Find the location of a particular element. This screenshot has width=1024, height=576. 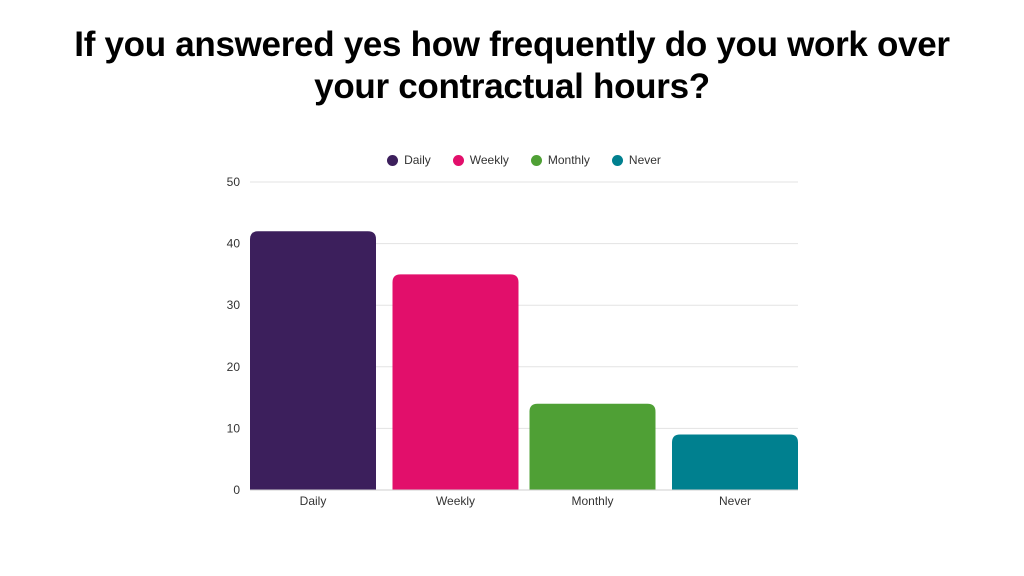

legend-item-daily: Daily is located at coordinates (409, 160).